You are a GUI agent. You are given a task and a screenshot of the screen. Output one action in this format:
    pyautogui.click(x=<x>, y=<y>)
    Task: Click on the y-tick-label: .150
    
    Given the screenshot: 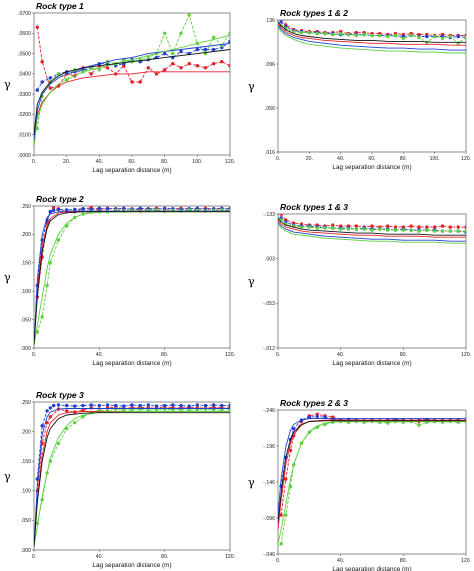 What is the action you would take?
    pyautogui.click(x=26, y=462)
    